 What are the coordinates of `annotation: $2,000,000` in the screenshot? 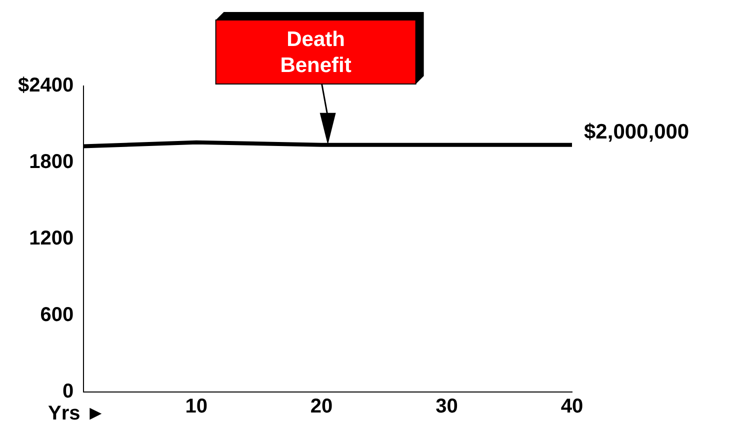 It's located at (637, 132).